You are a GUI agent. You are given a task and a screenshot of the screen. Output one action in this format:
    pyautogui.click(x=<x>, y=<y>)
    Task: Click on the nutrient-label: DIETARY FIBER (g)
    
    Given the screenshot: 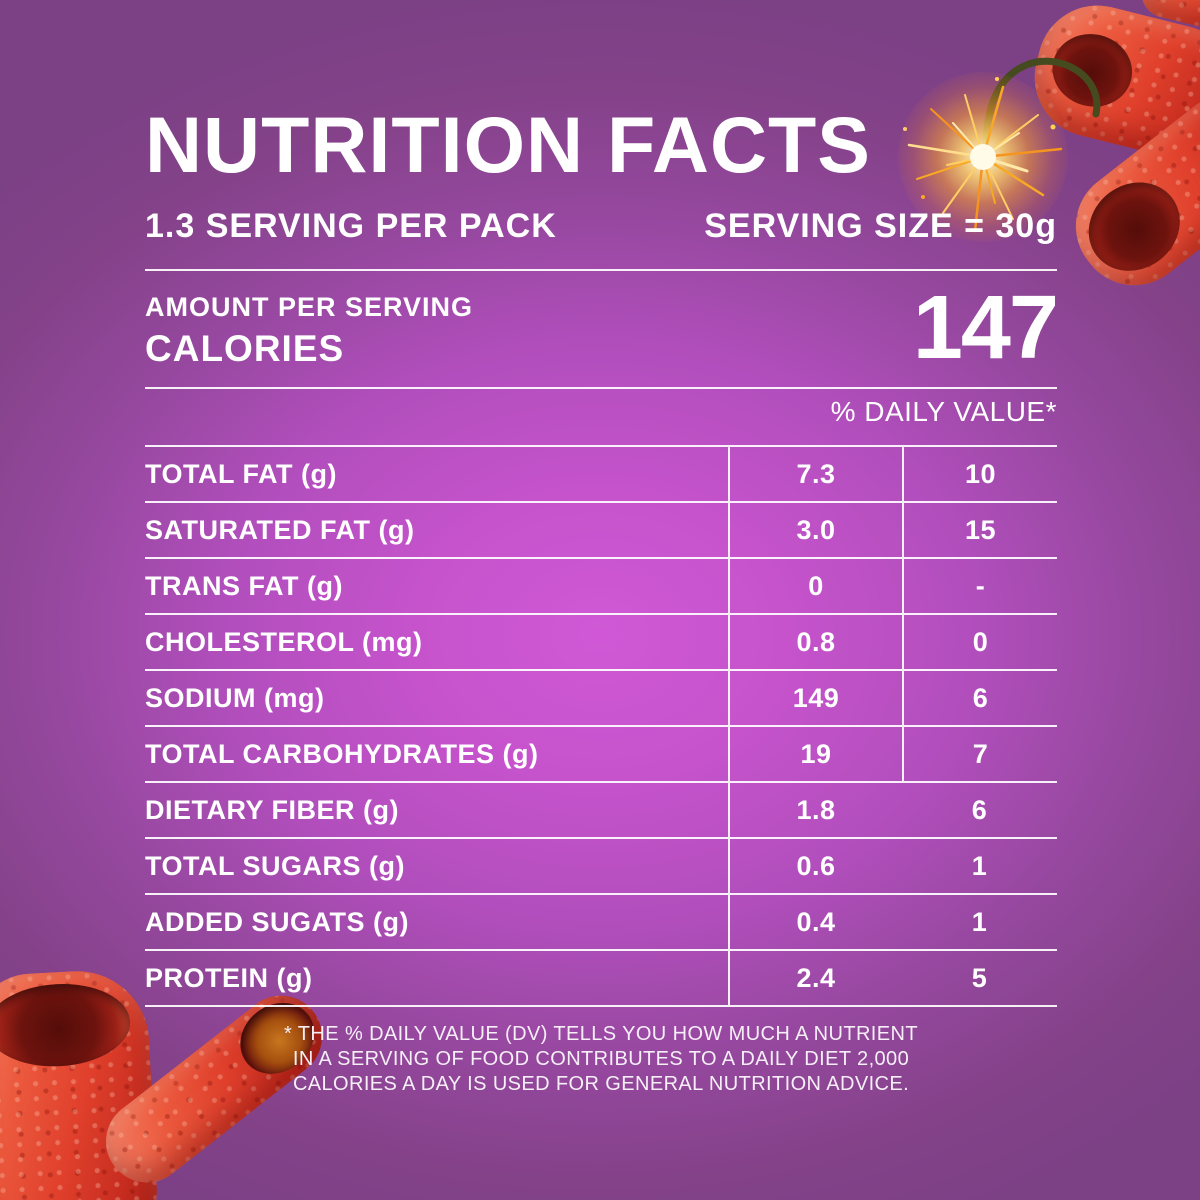 What is the action you would take?
    pyautogui.click(x=272, y=809)
    